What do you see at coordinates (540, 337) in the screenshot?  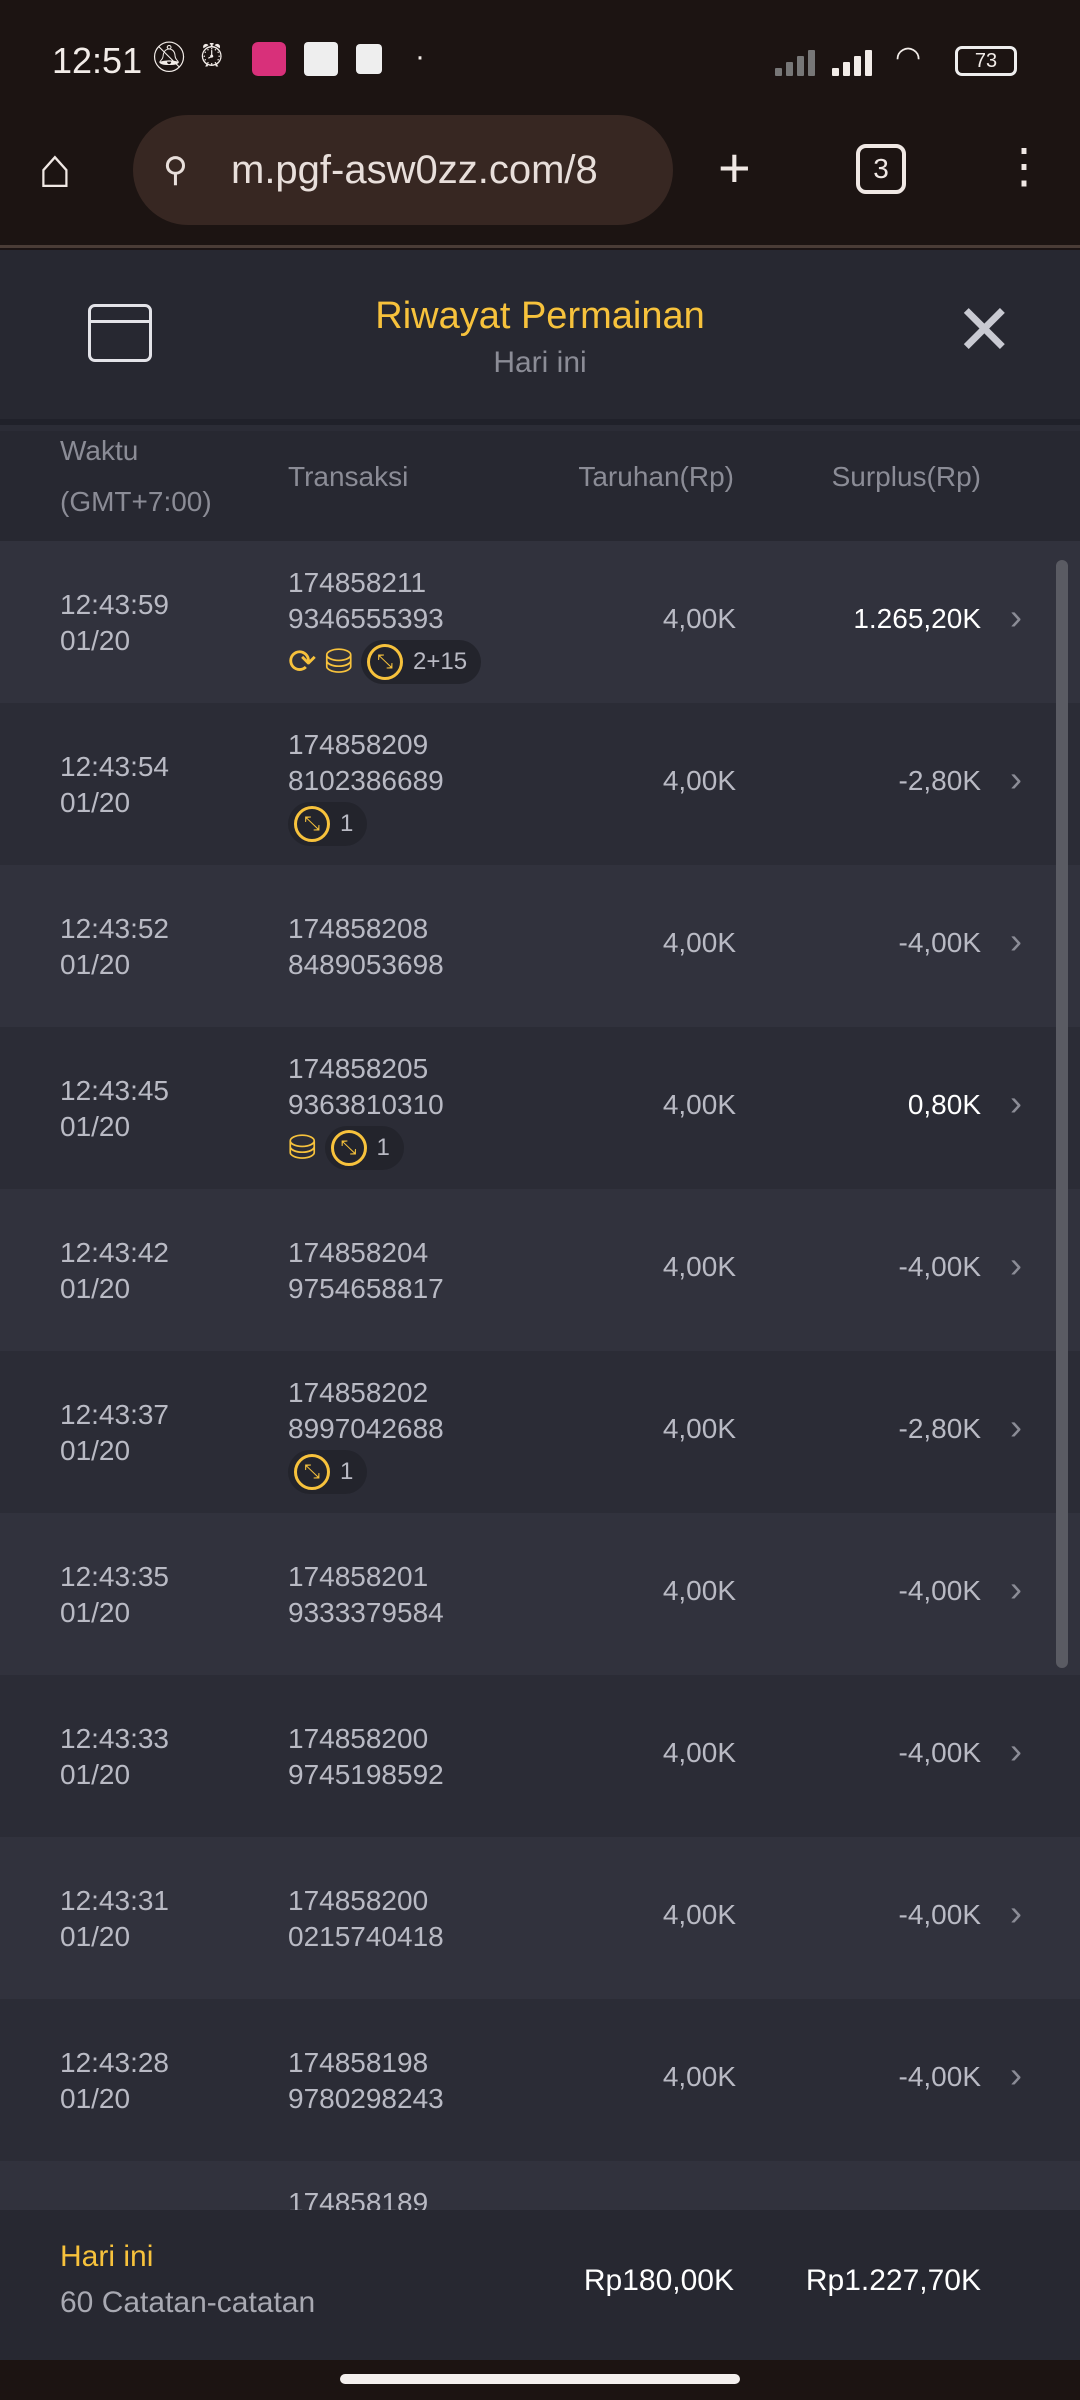 I see `panel-header: Riwayat Permainan Hari ini ✕` at bounding box center [540, 337].